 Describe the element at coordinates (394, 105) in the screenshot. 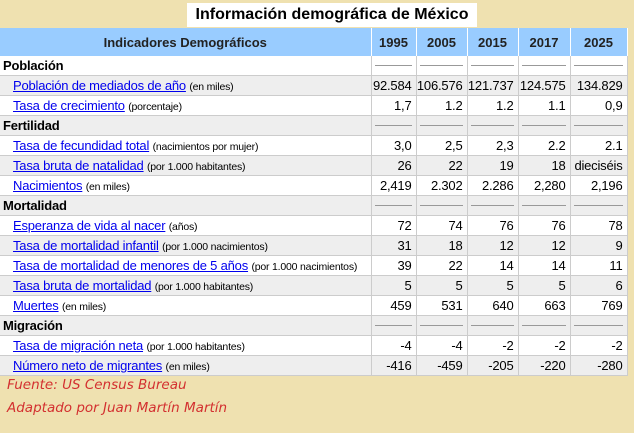

I see `value-cell: 1,7` at that location.